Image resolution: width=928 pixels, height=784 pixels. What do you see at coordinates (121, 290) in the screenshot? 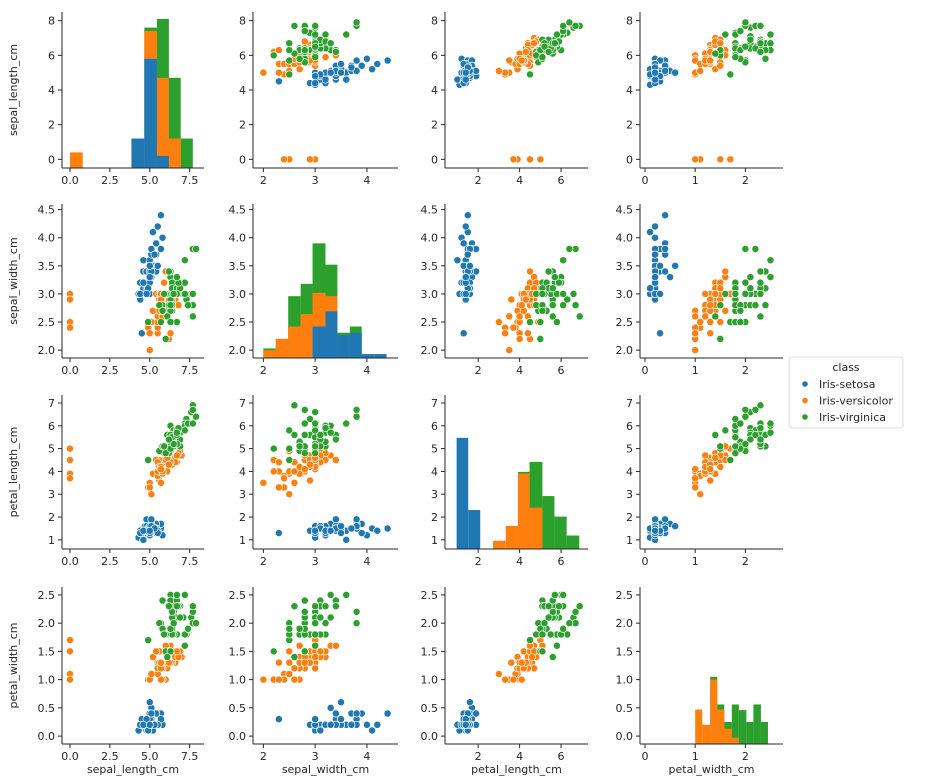
I see `panel-sepal_width_cm-vs-sepal_length_cm: 0.0 2.5 5.0 7.5 2.0 2.5 3.0 3.5 4.0 4.5` at bounding box center [121, 290].